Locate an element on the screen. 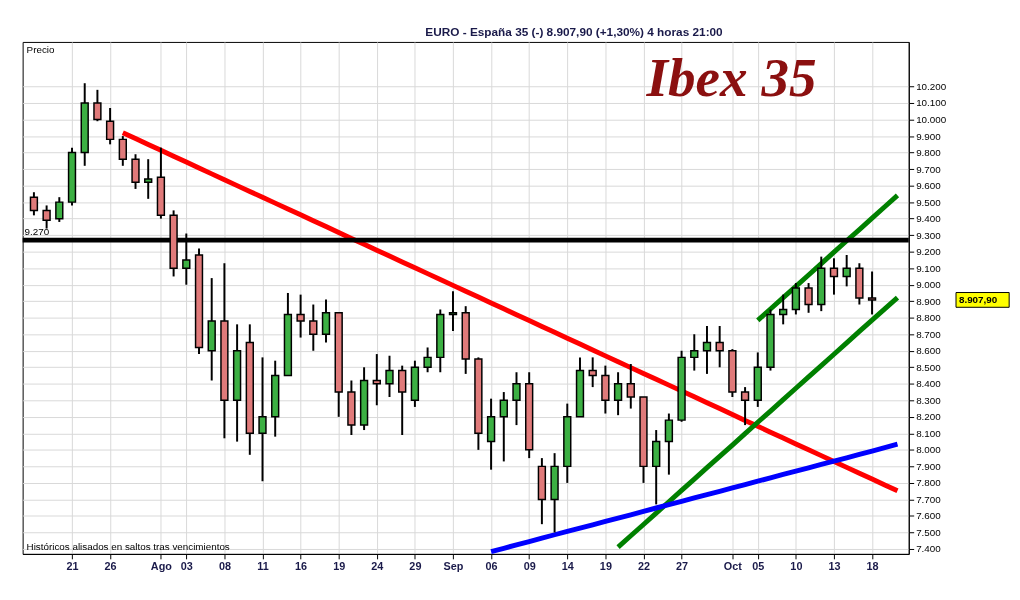  x-tick-label: 24 is located at coordinates (377, 566).